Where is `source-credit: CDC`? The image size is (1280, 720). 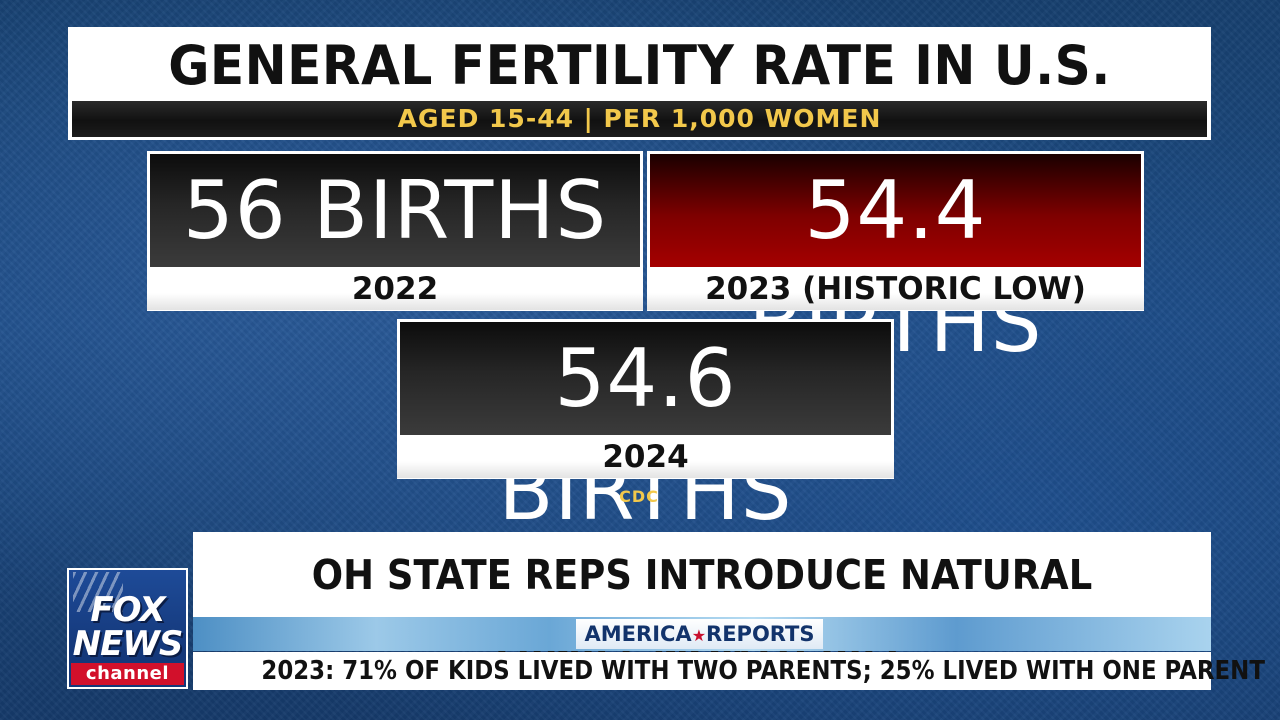
source-credit: CDC is located at coordinates (639, 496).